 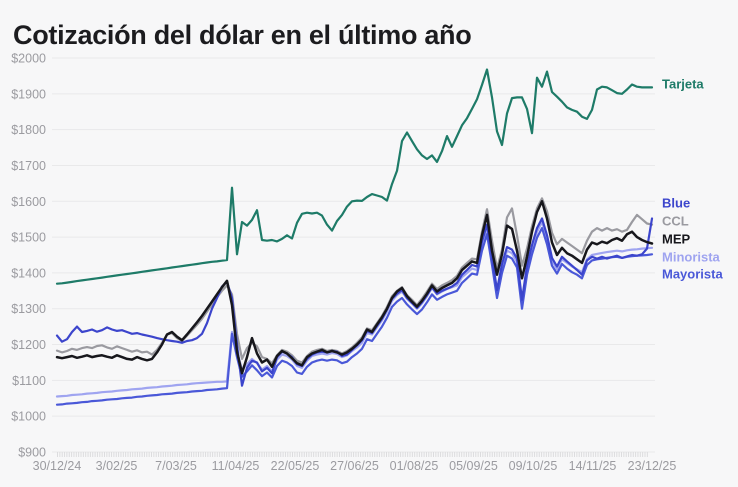 What do you see at coordinates (652, 466) in the screenshot?
I see `x-axis-tick-label: 23/12/25` at bounding box center [652, 466].